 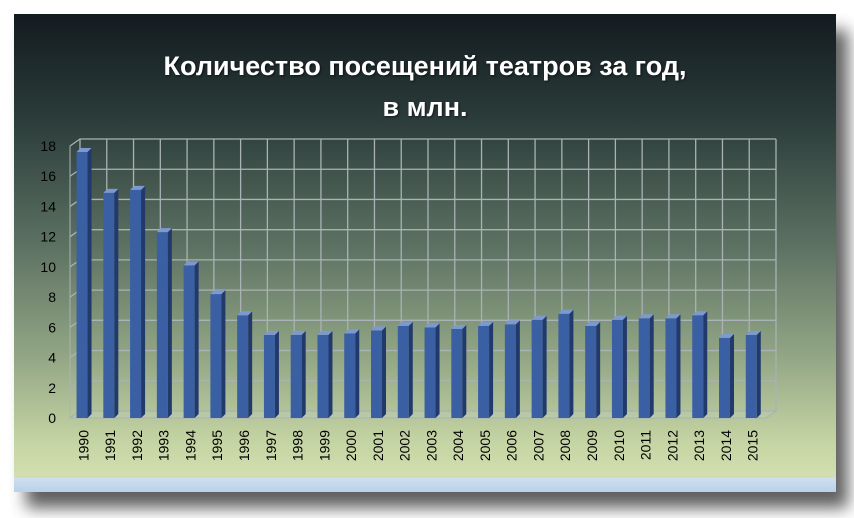 I want to click on x-tick-label: 2009, so click(x=592, y=445).